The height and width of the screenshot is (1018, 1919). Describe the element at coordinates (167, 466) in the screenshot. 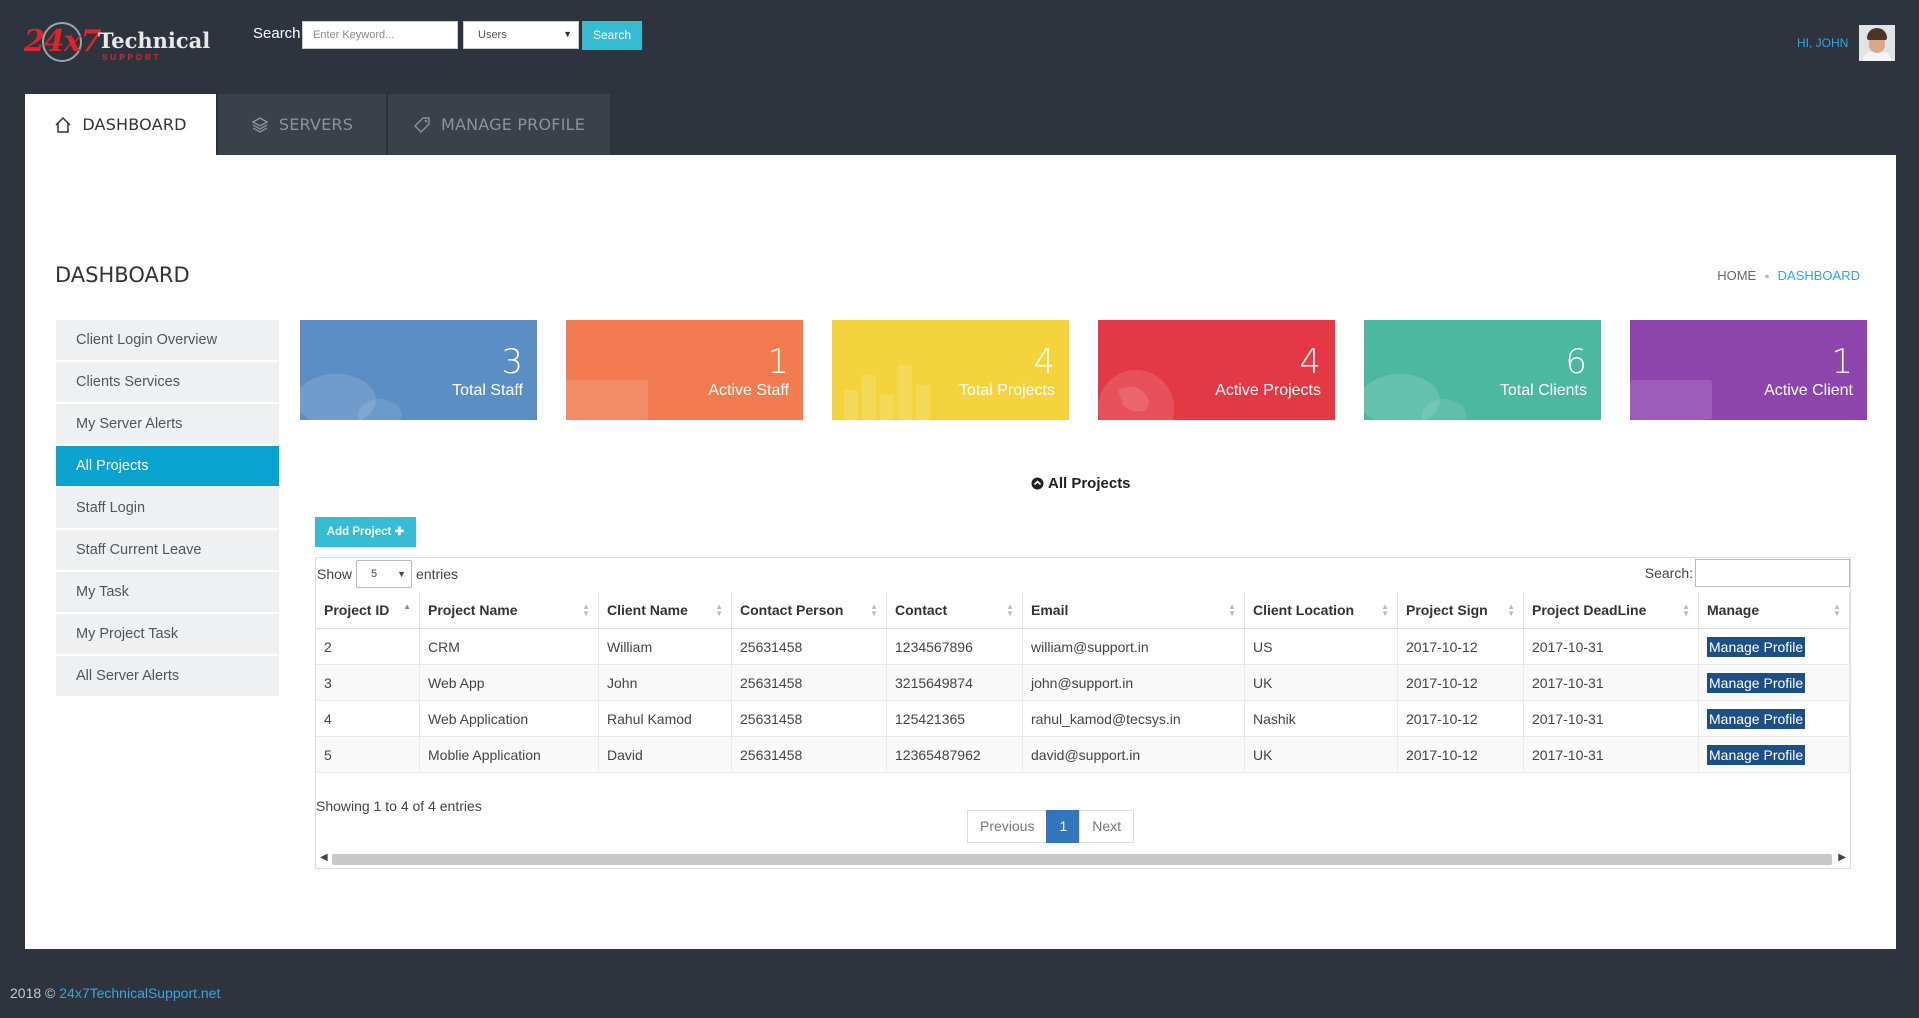

I see `sidebar-item-all-projects: All Projects` at that location.